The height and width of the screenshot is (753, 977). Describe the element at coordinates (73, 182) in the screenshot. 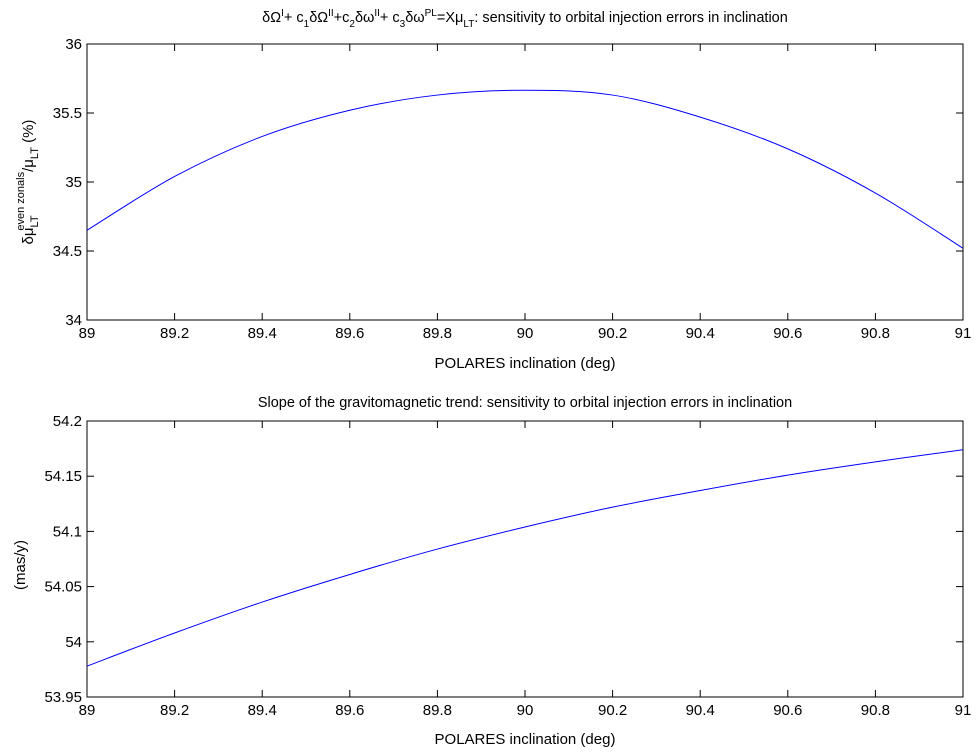

I see `chart-top-ytick-label: 35` at that location.